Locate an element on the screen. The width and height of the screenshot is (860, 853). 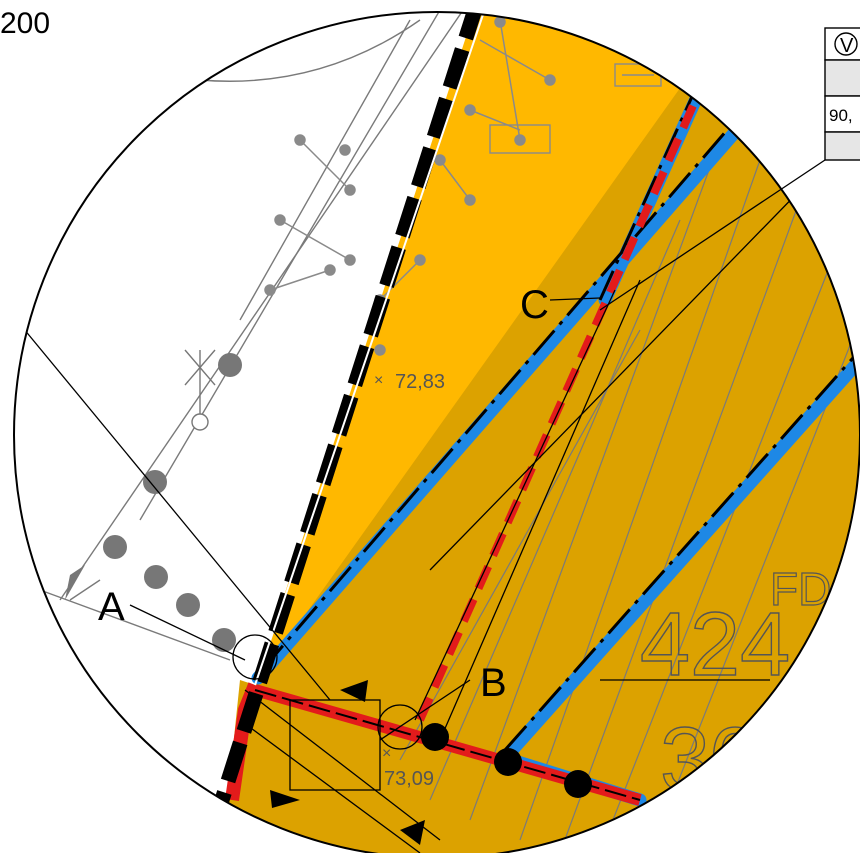
legend-box: V 90, is located at coordinates (729, 169).